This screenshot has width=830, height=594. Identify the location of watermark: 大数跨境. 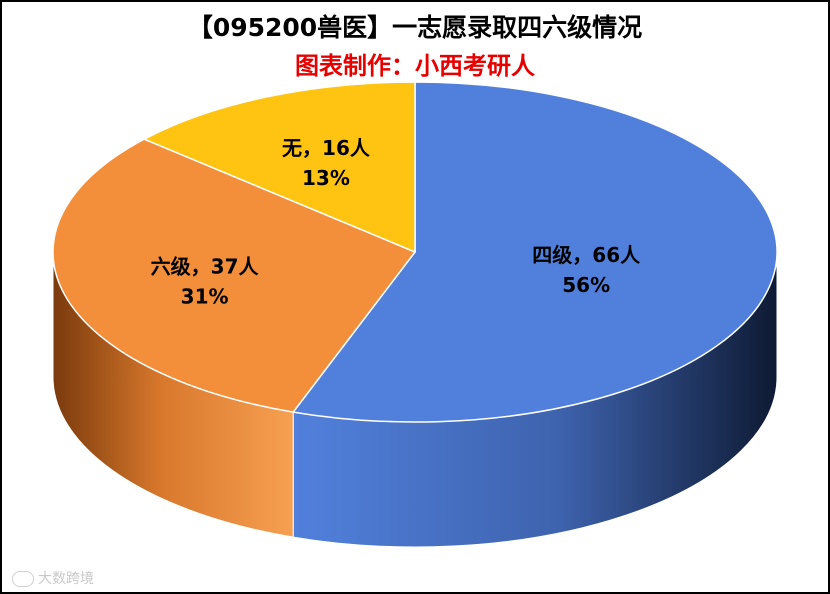
(53, 578).